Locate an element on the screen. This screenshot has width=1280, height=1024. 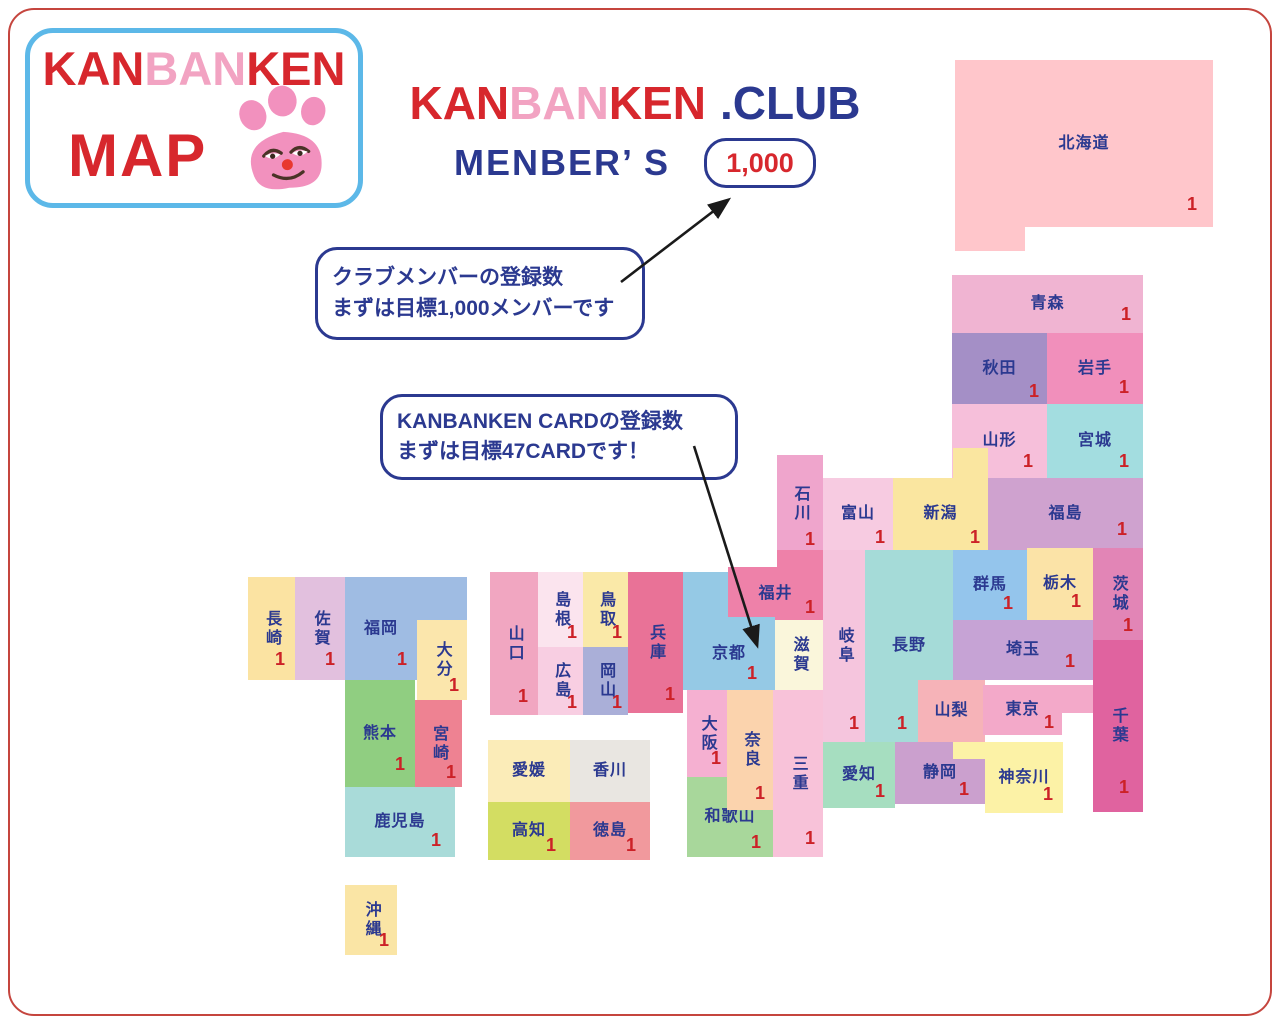
prefecture-label: 茨城 is located at coordinates (1118, 594).